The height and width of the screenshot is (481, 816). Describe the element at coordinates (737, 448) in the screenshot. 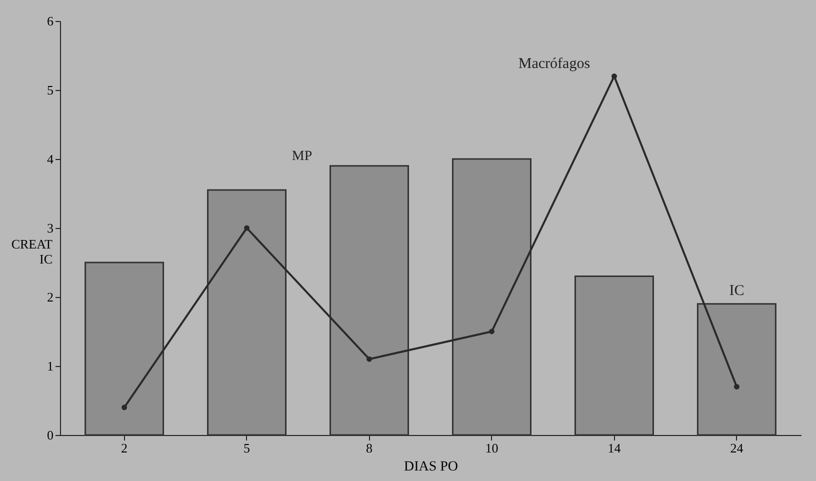

I see `x-tick-label: 24` at that location.